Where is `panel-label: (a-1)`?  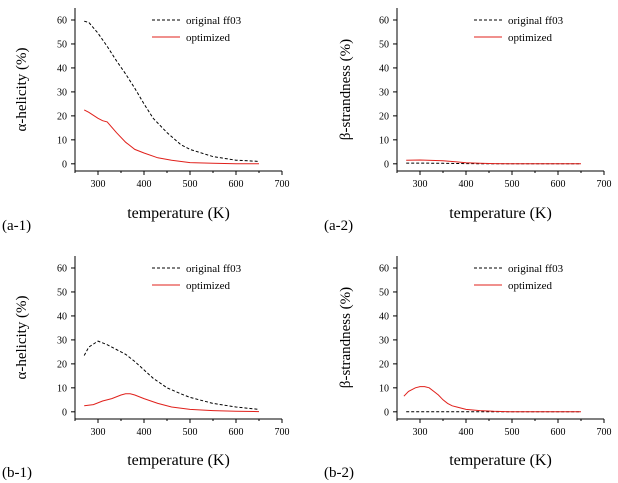
panel-label: (a-1) is located at coordinates (16, 226).